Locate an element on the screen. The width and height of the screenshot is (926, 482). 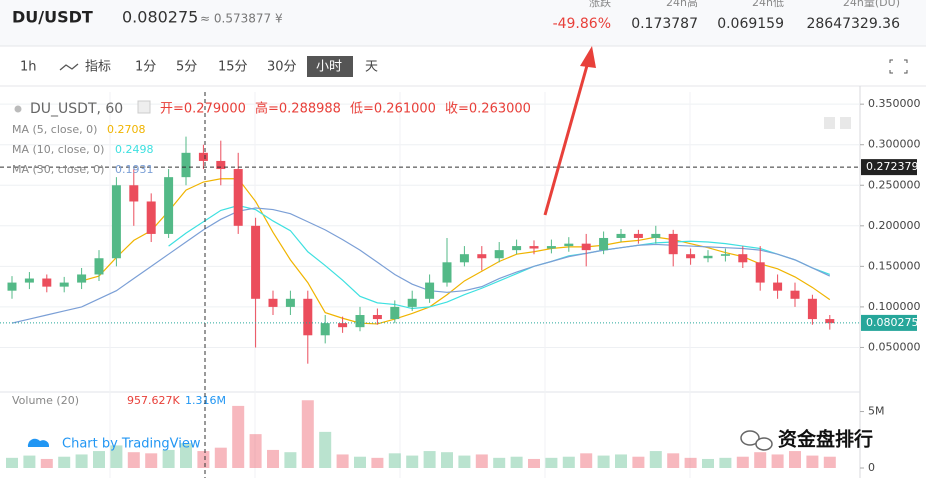
settings-icon is located at coordinates (144, 107).